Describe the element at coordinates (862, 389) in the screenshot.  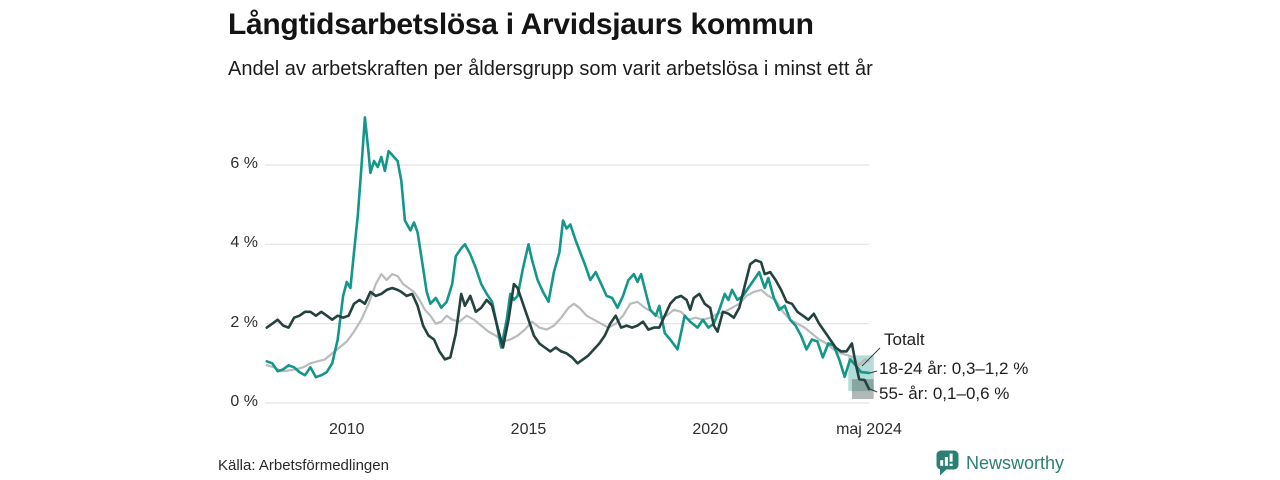
I see `uncertainty-band` at that location.